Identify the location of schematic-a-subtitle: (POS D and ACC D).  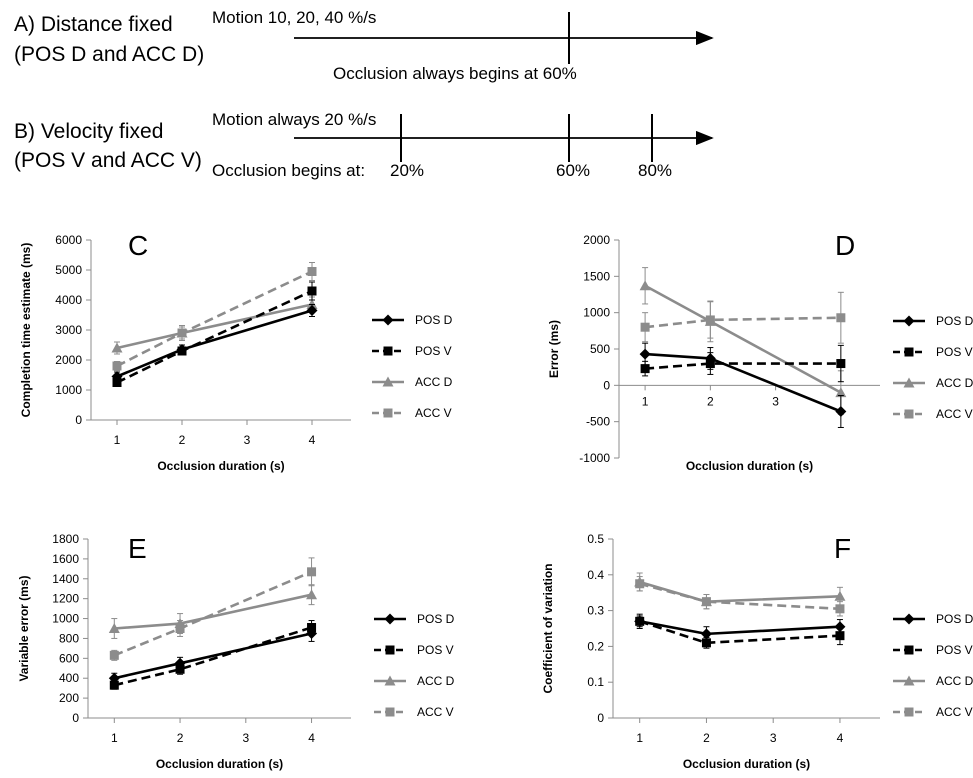
(109, 54).